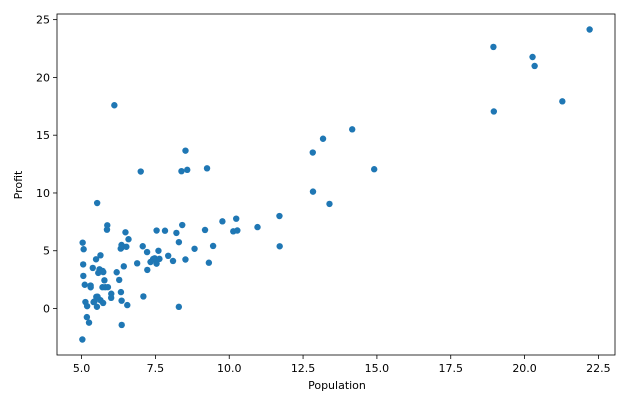 Image resolution: width=638 pixels, height=400 pixels. I want to click on x-tick-label: 7.5, so click(156, 368).